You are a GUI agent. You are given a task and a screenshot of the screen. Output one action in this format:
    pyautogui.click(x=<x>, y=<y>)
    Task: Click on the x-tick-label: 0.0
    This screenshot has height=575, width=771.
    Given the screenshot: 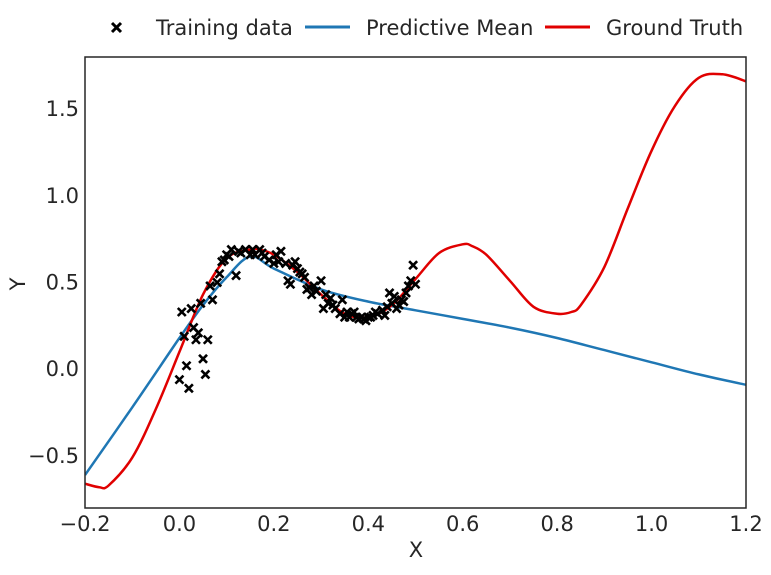 What is the action you would take?
    pyautogui.click(x=179, y=524)
    